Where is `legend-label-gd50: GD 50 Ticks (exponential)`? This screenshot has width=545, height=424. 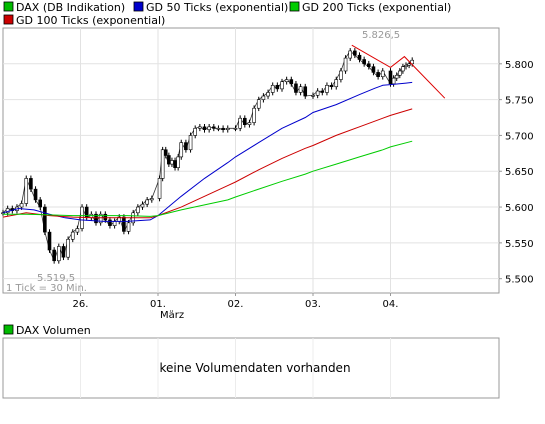 legend-label-gd50: GD 50 Ticks (exponential) is located at coordinates (217, 7).